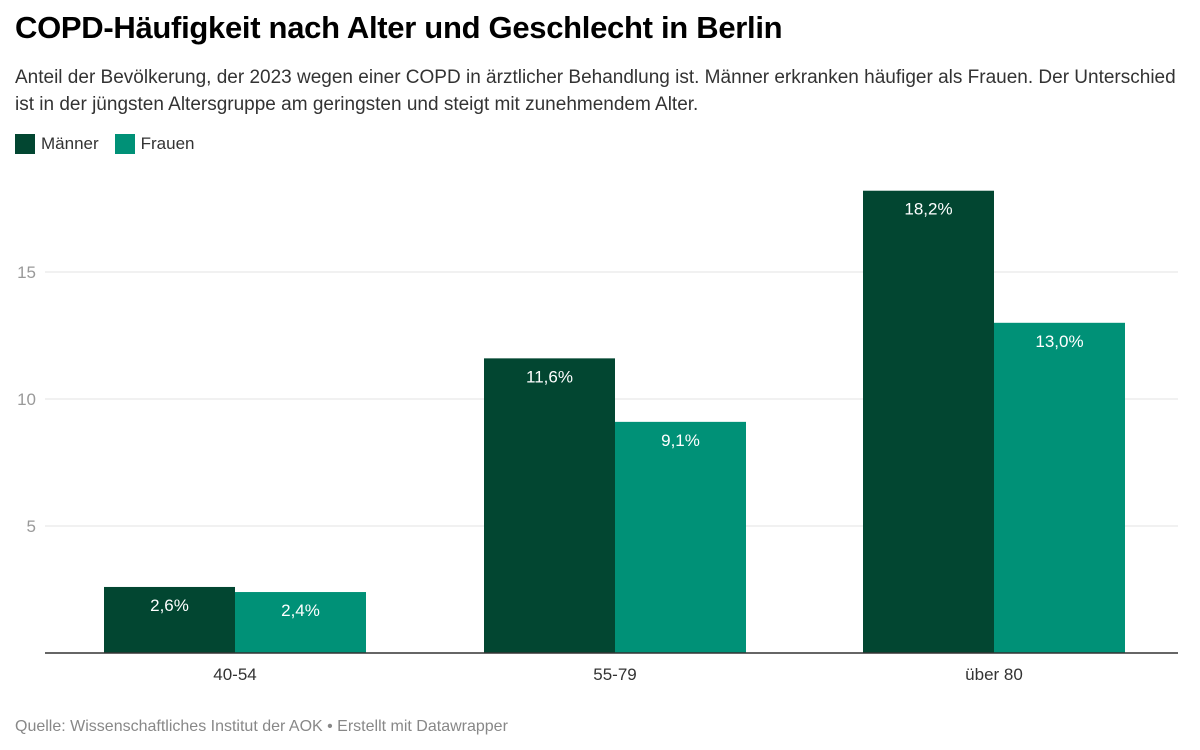 This screenshot has width=1200, height=750. What do you see at coordinates (70, 143) in the screenshot?
I see `legend-label-maenner: Männer` at bounding box center [70, 143].